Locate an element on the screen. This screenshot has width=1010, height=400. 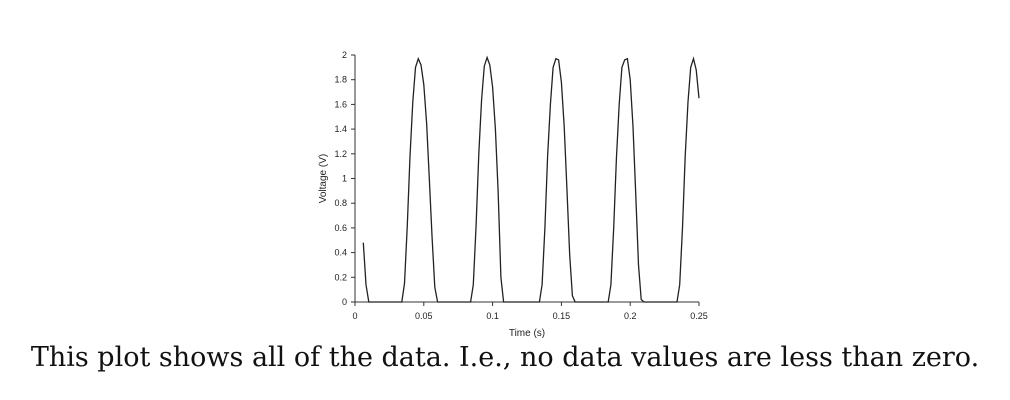
y-tick-label: 1.8 is located at coordinates (340, 80).